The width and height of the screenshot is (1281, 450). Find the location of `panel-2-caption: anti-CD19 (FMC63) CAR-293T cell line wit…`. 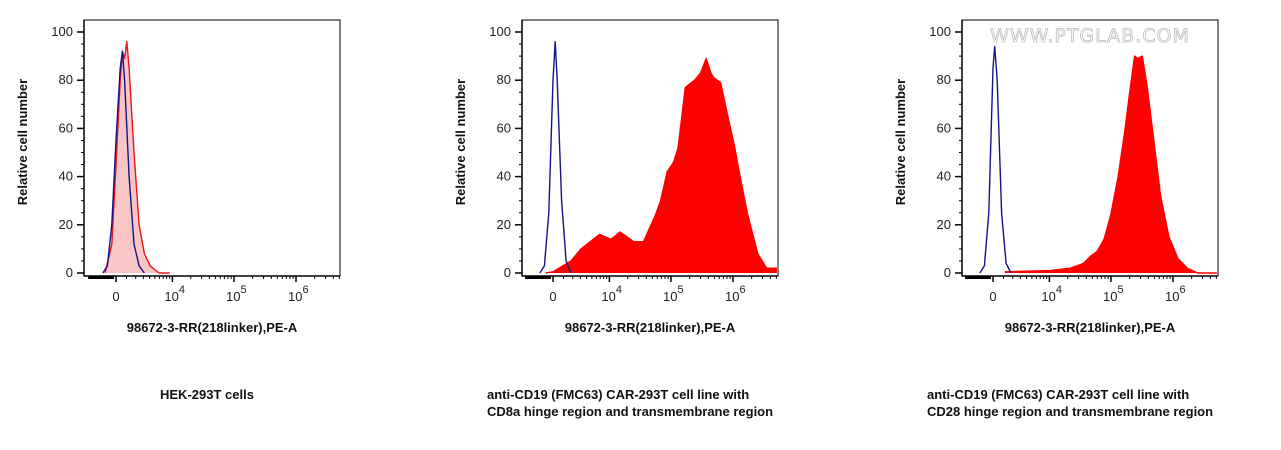

panel-2-caption: anti-CD19 (FMC63) CAR-293T cell line wit… is located at coordinates (630, 403).